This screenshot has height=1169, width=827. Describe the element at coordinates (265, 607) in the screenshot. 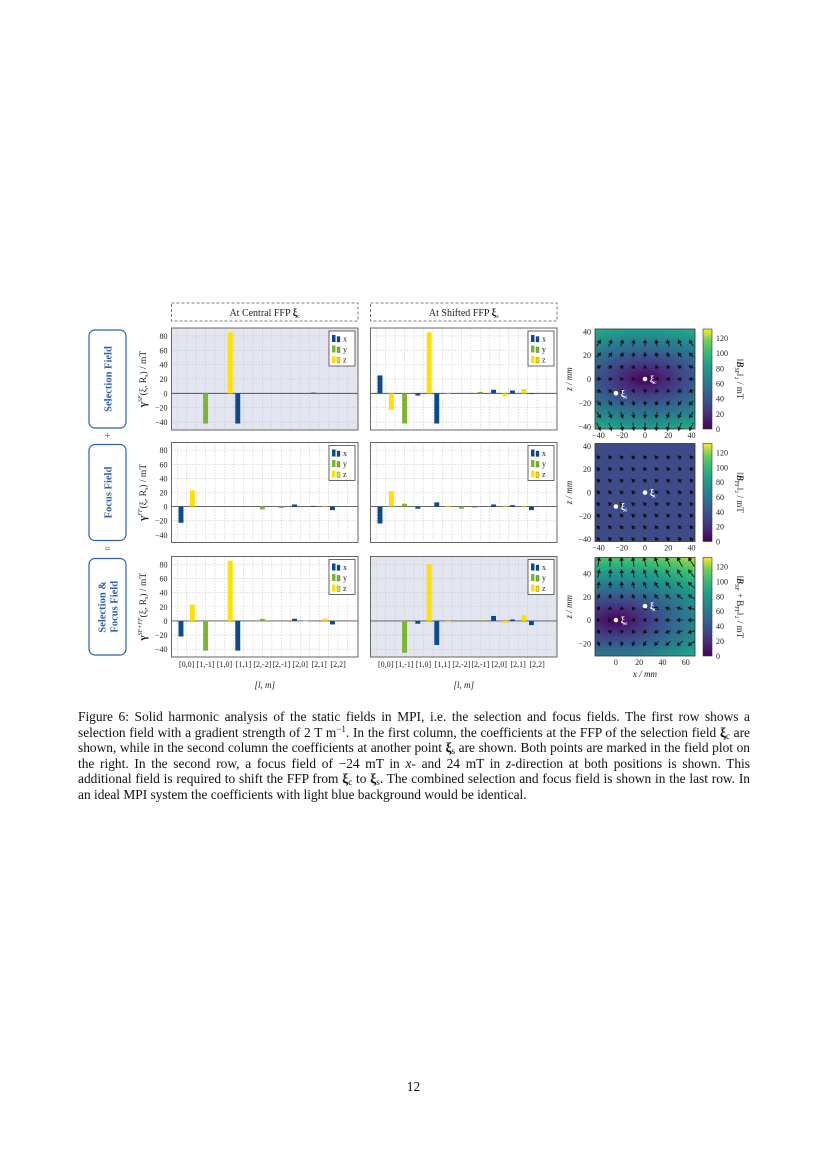

I see `plot-frame` at that location.